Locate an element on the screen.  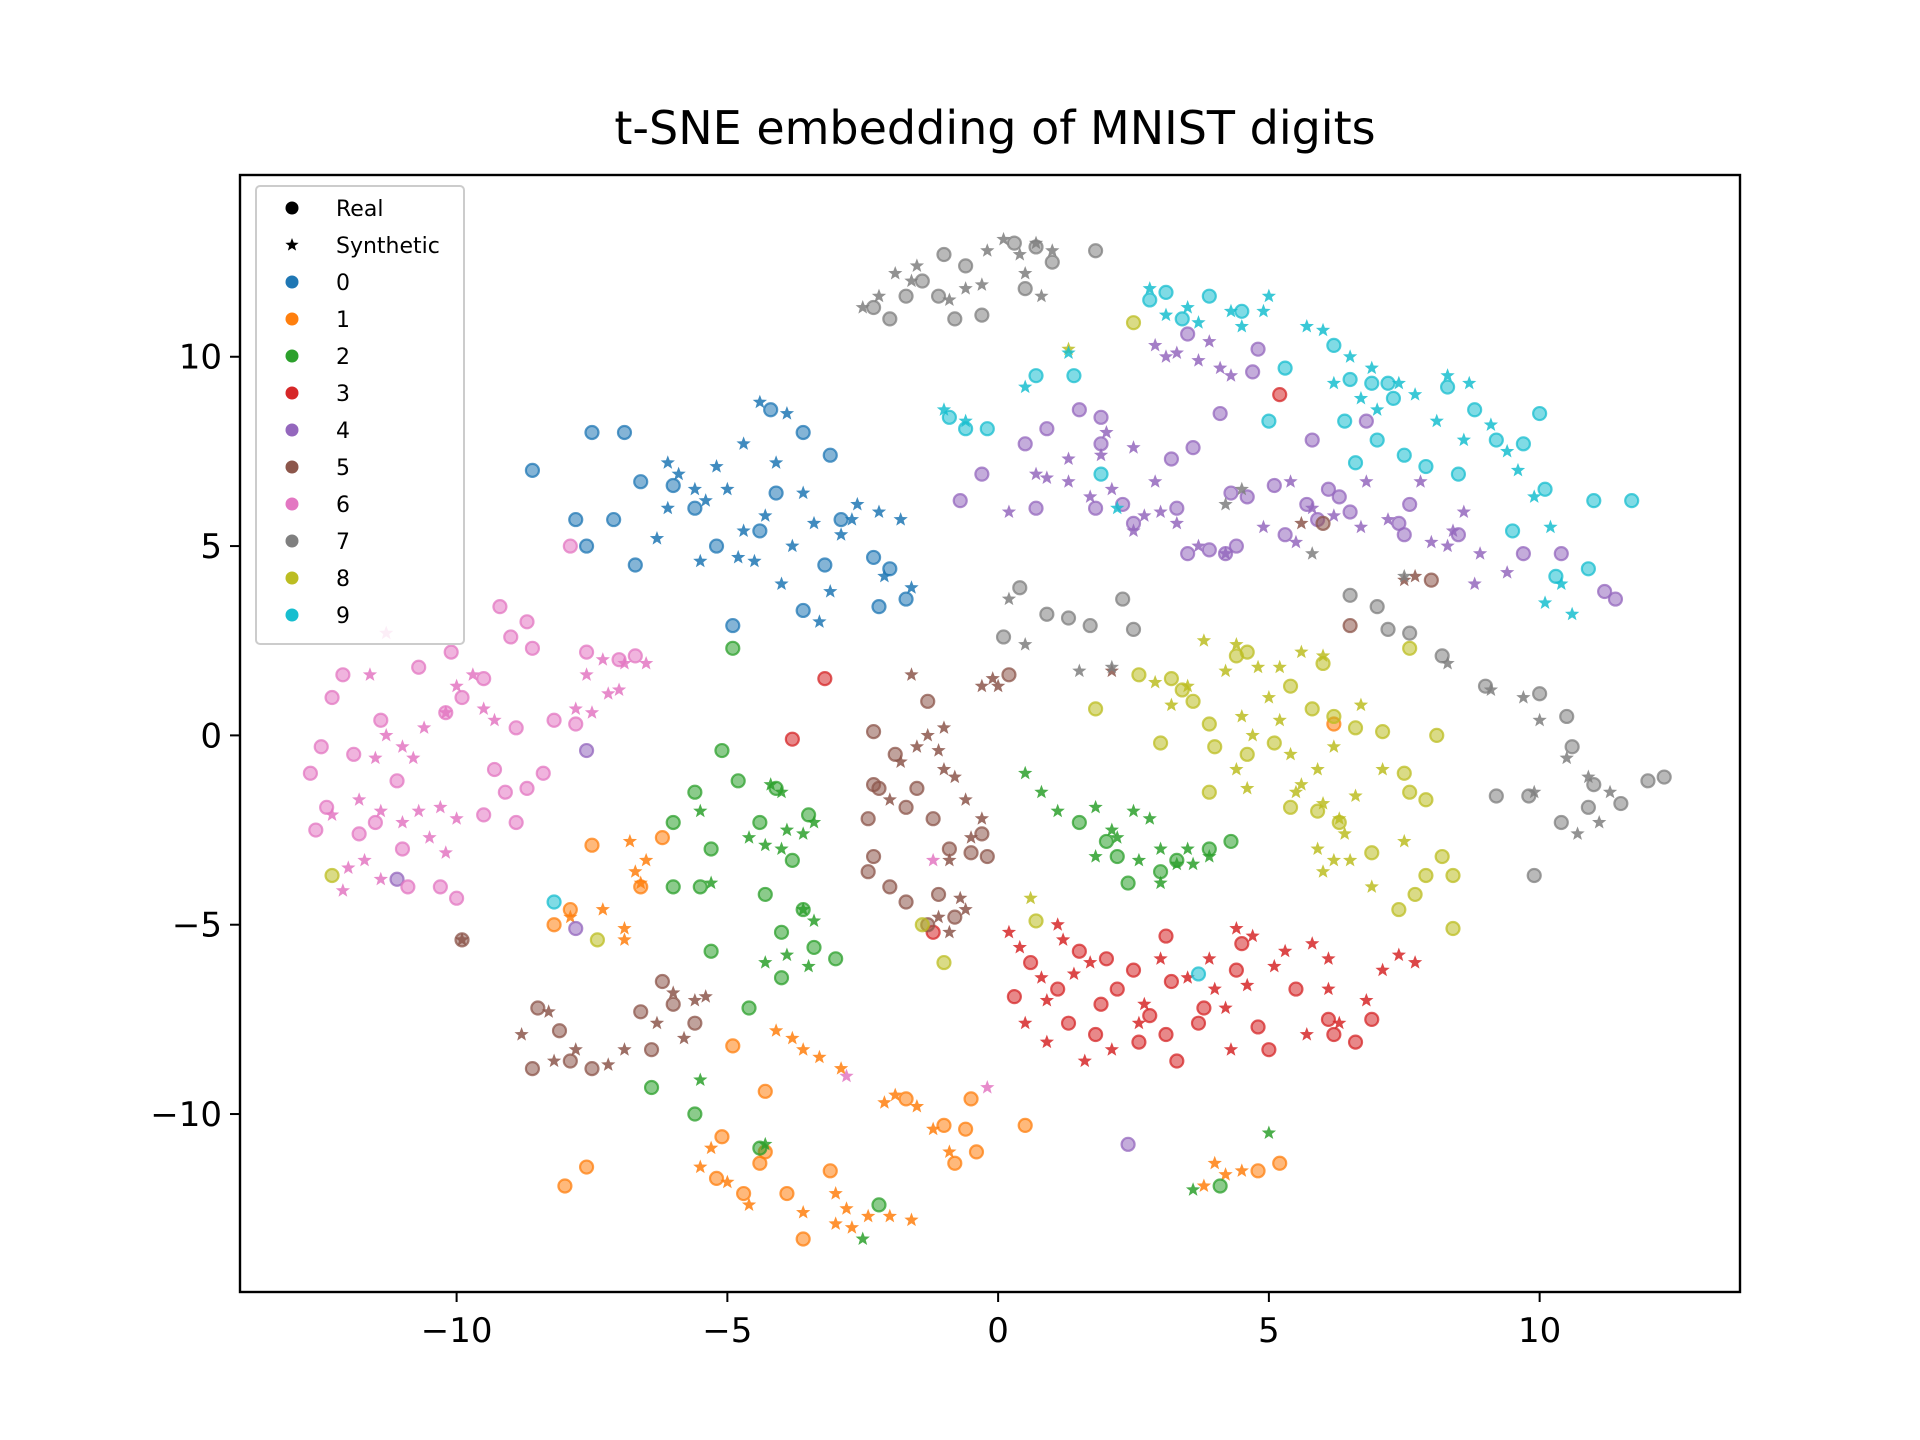
legend-swatch is located at coordinates (292, 578).